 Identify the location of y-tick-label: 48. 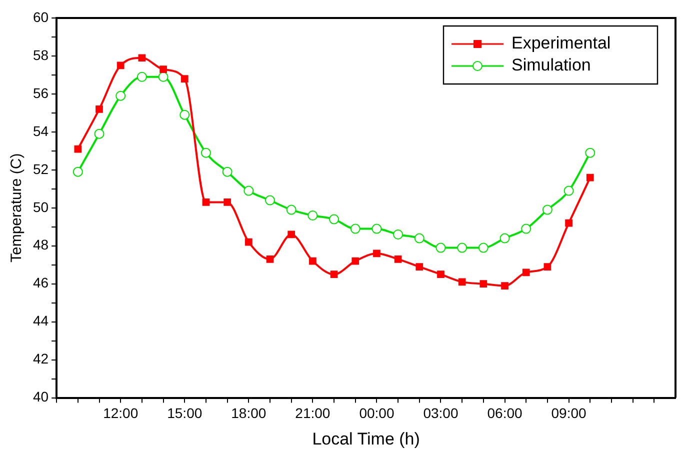
(40, 244).